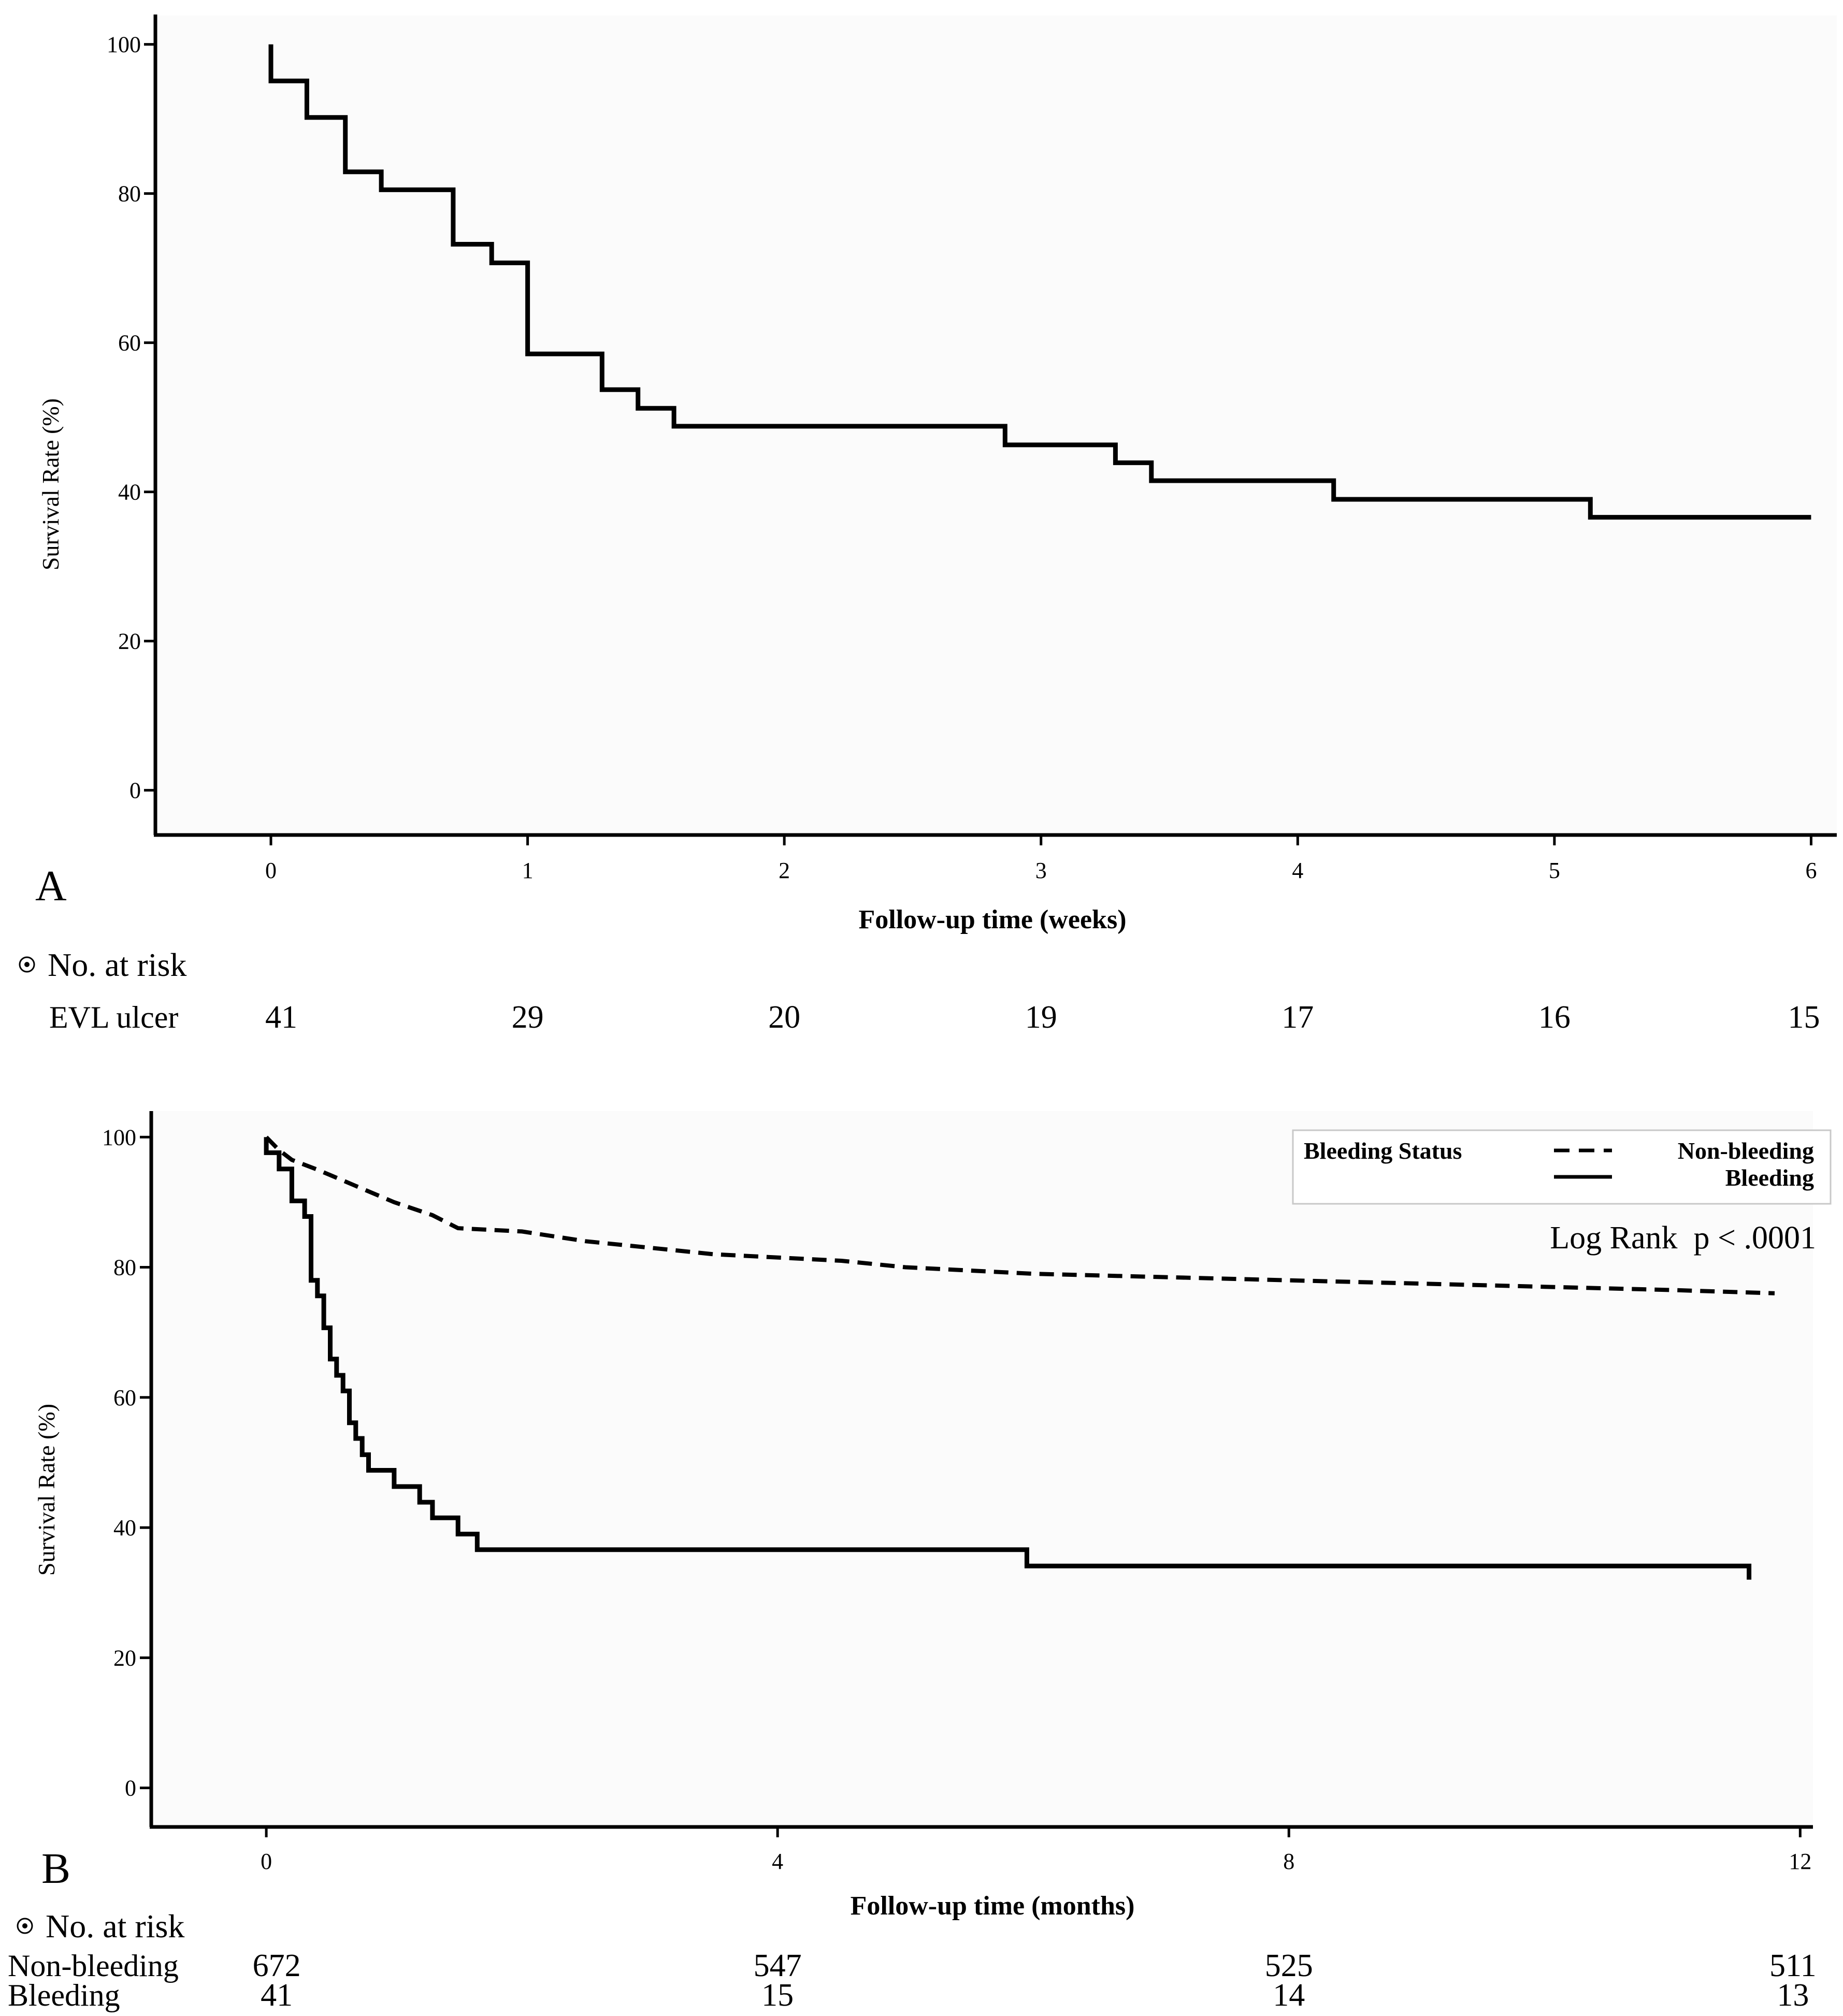 Image resolution: width=1843 pixels, height=2016 pixels. Describe the element at coordinates (528, 870) in the screenshot. I see `panel-a-x-tick-label: 1` at that location.